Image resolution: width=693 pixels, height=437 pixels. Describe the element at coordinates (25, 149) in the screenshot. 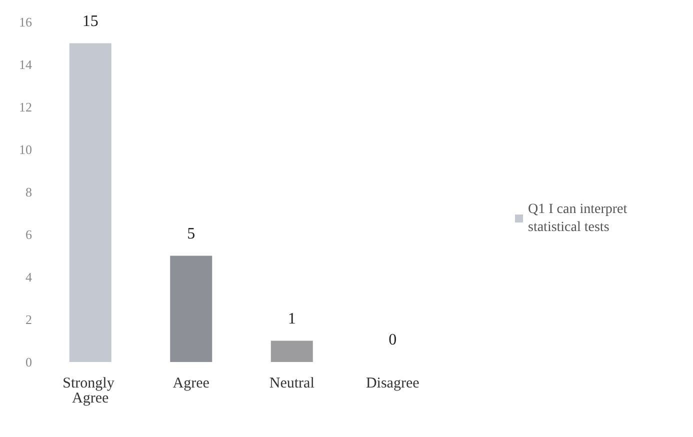

I see `y-tick-label: 10` at that location.